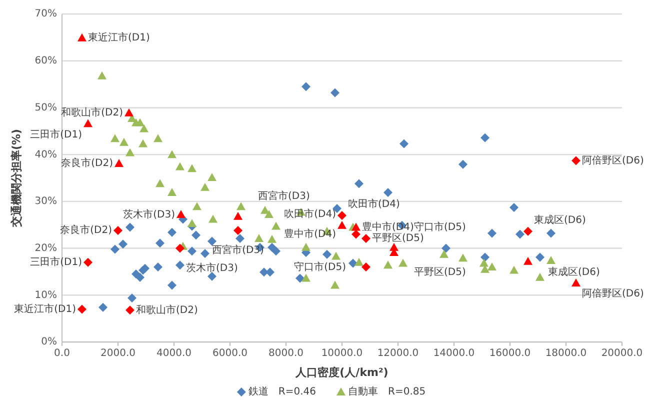 The image size is (653, 405). Describe the element at coordinates (45, 14) in the screenshot. I see `y-tick-label: 70%` at that location.